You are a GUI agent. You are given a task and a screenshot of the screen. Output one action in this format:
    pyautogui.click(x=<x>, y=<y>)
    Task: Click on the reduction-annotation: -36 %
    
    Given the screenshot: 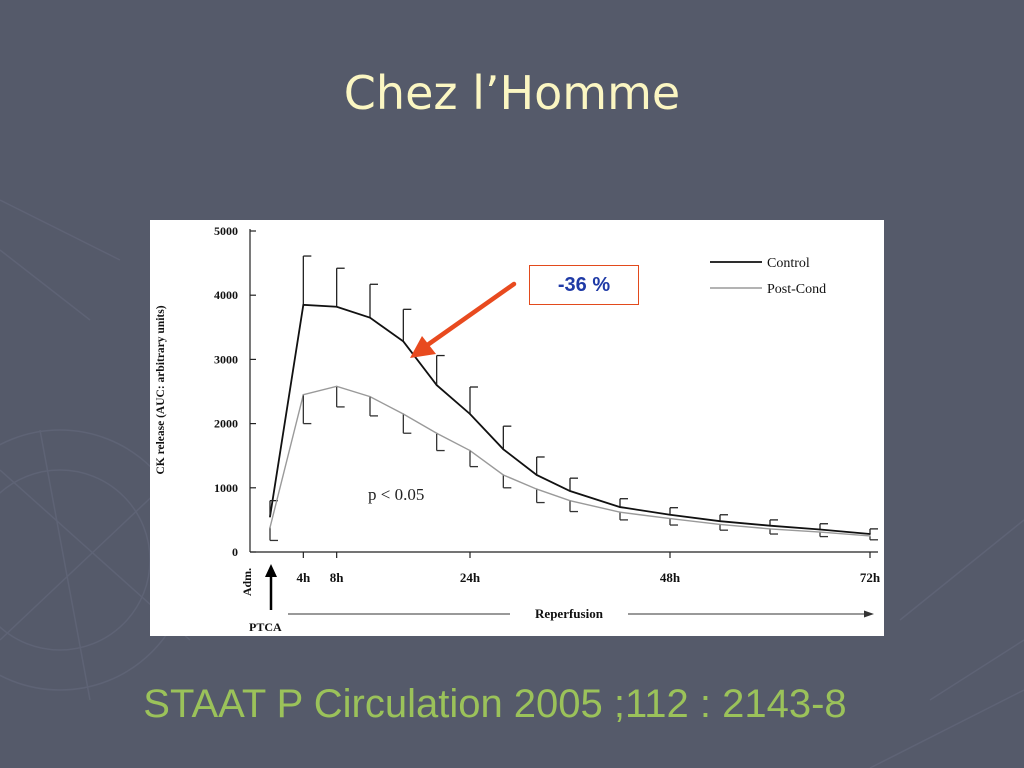 What is the action you would take?
    pyautogui.click(x=584, y=285)
    